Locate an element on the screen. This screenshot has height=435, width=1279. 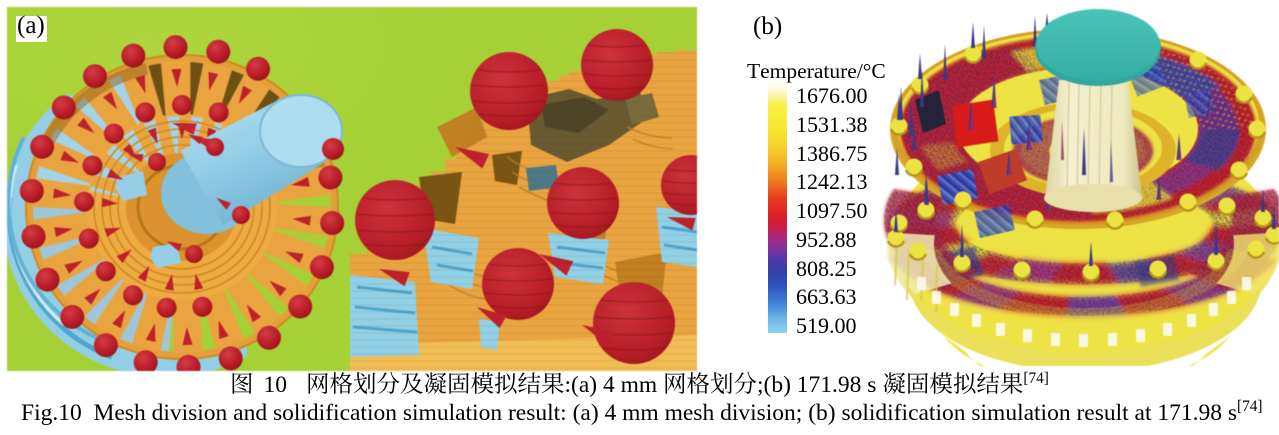
svg-text: [74] is located at coordinates (1036, 378).